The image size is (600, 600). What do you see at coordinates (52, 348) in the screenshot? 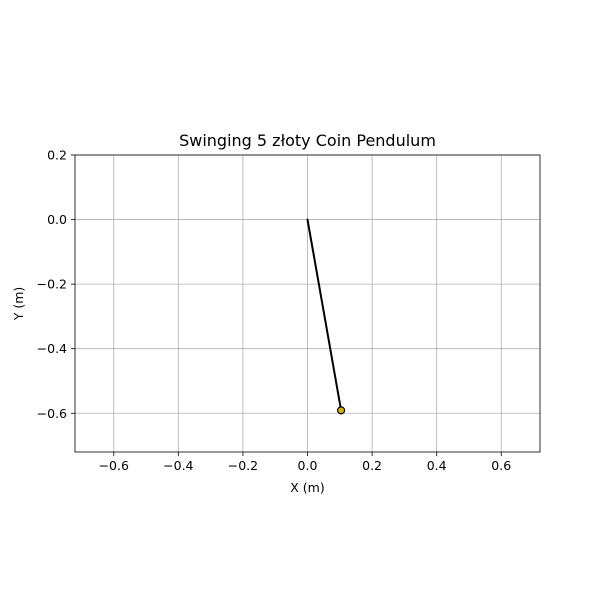
I see `y-tick-label: −0.4` at bounding box center [52, 348].